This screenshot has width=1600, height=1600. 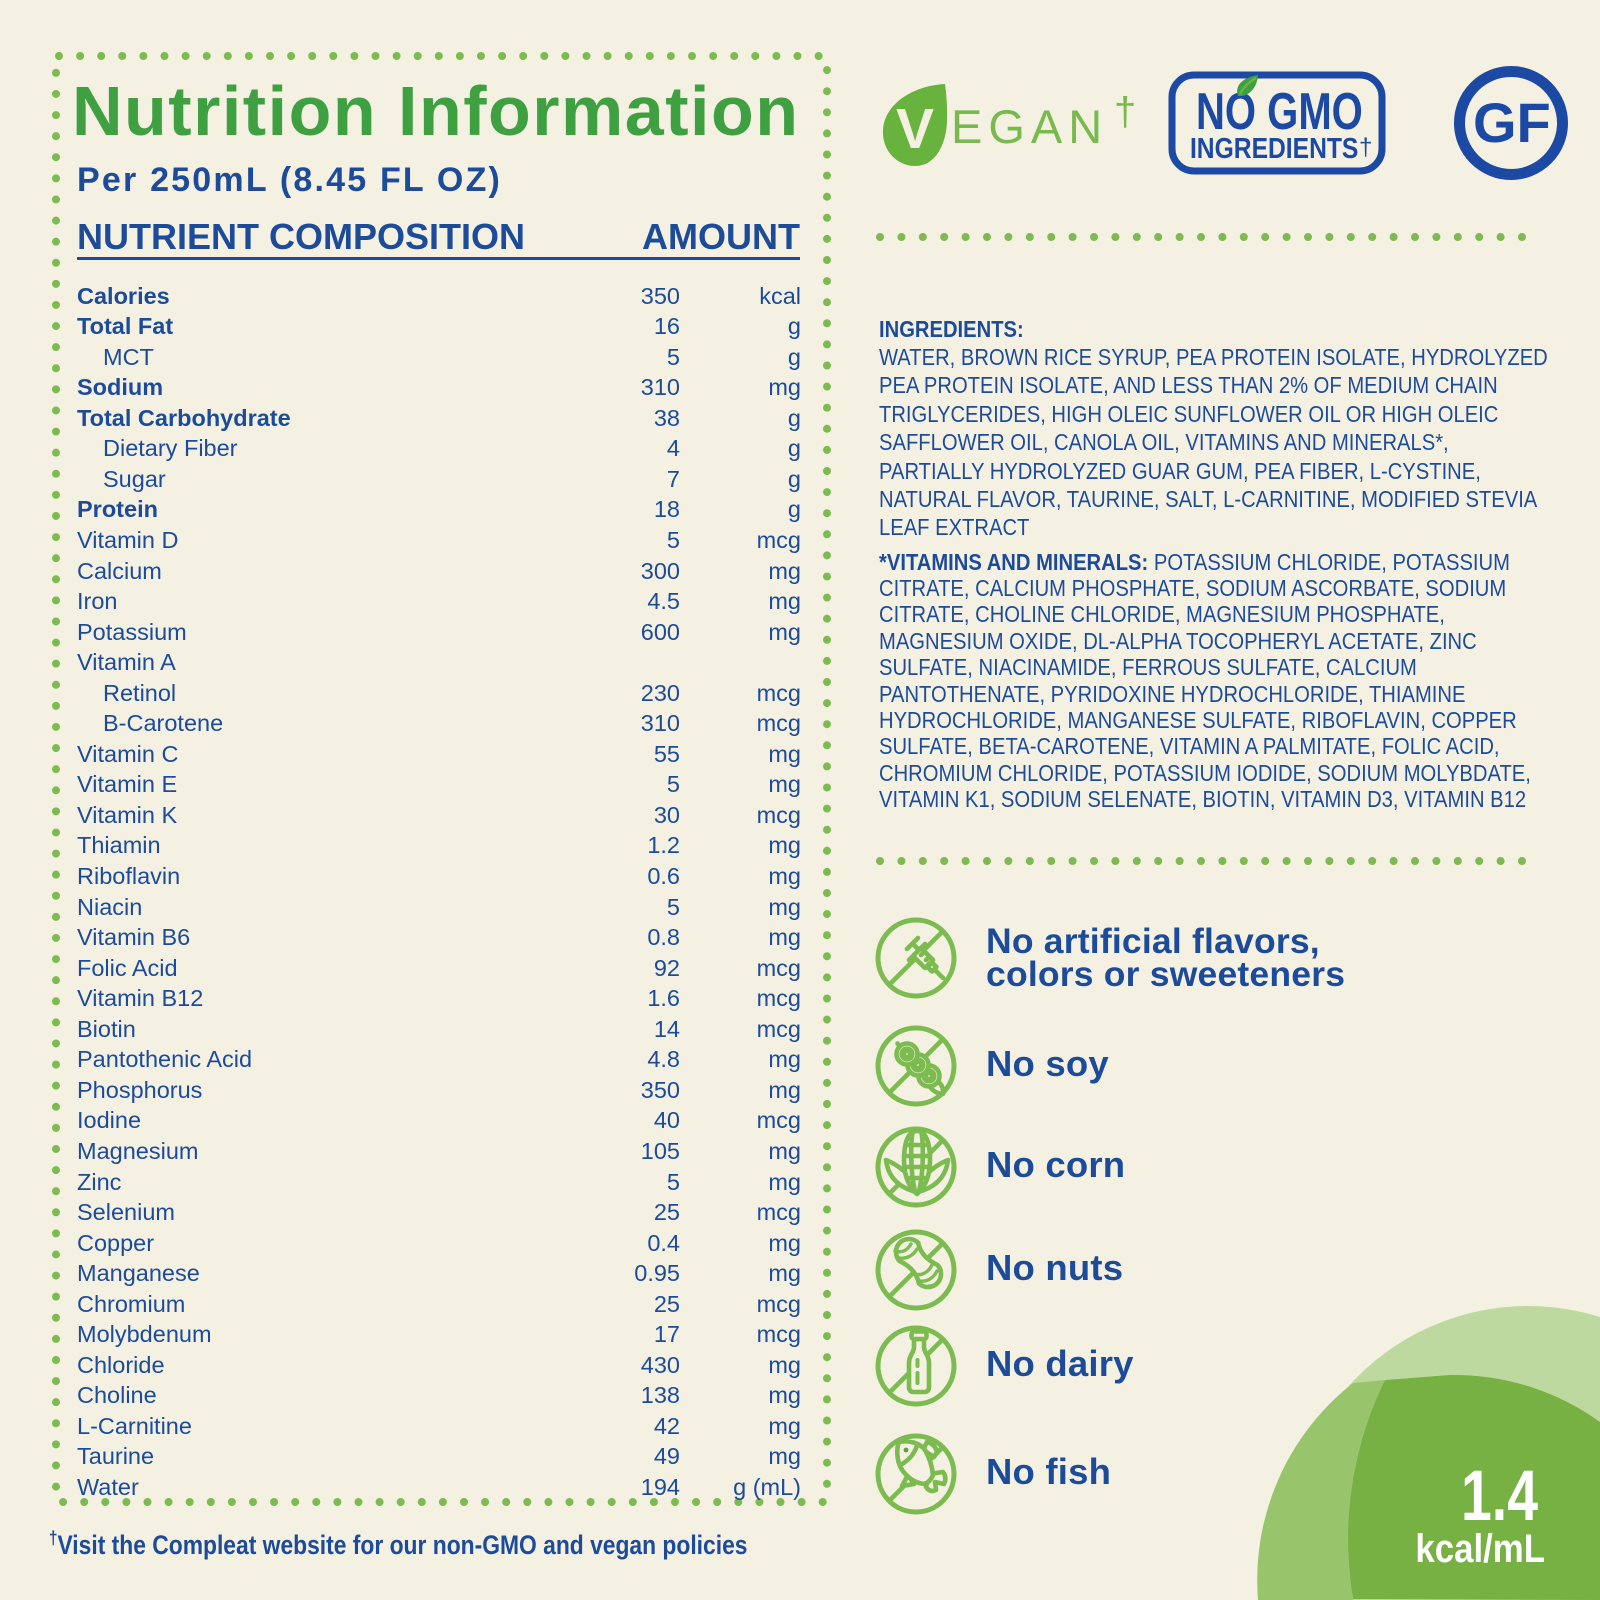 What do you see at coordinates (1274, 148) in the screenshot?
I see `svg-text: INGREDIENTS` at bounding box center [1274, 148].